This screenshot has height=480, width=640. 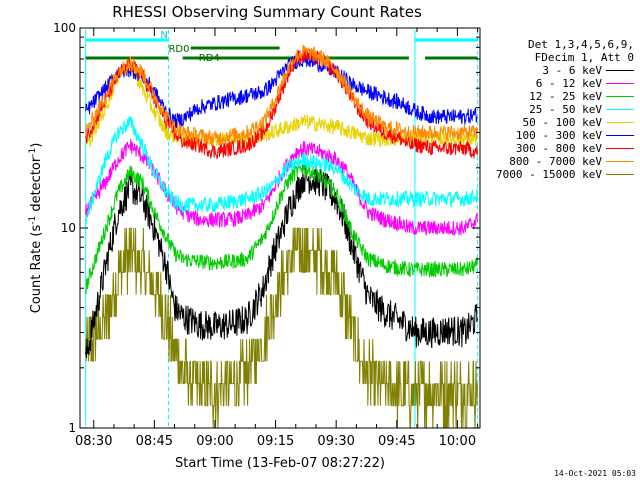 What do you see at coordinates (214, 441) in the screenshot?
I see `x-tick-label: 09:00` at bounding box center [214, 441].